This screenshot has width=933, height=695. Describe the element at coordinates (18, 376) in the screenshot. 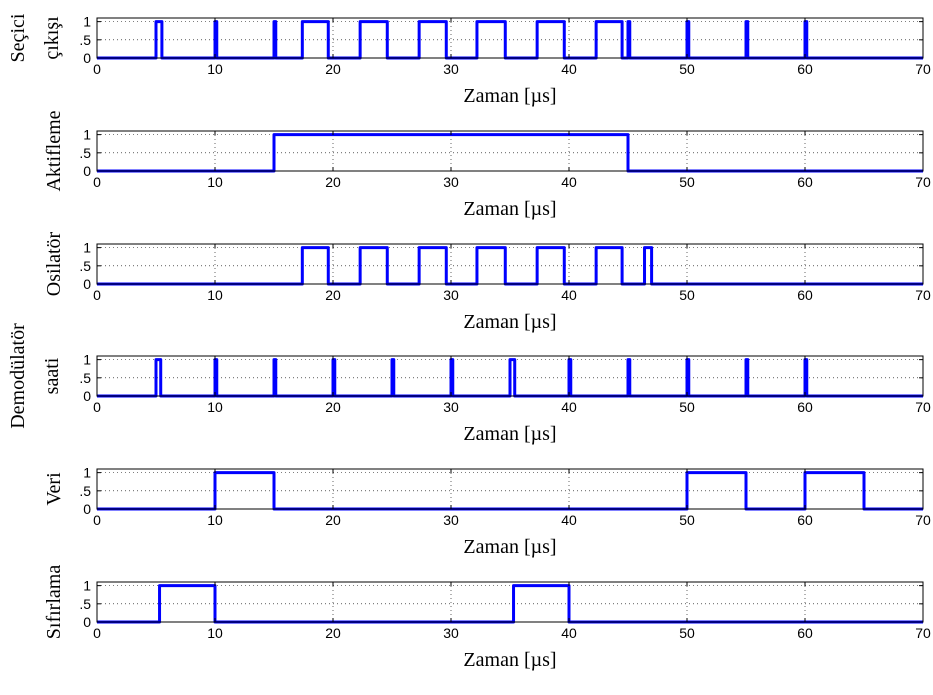

I see `y-axis-label: Demodülatör` at that location.